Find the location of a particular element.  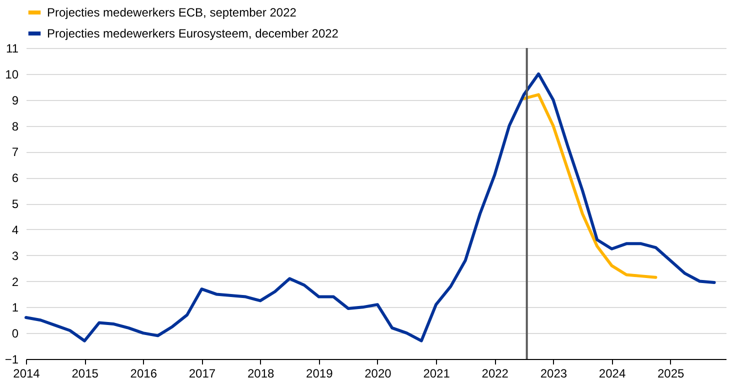

y-tick-label: 10 is located at coordinates (12, 74).